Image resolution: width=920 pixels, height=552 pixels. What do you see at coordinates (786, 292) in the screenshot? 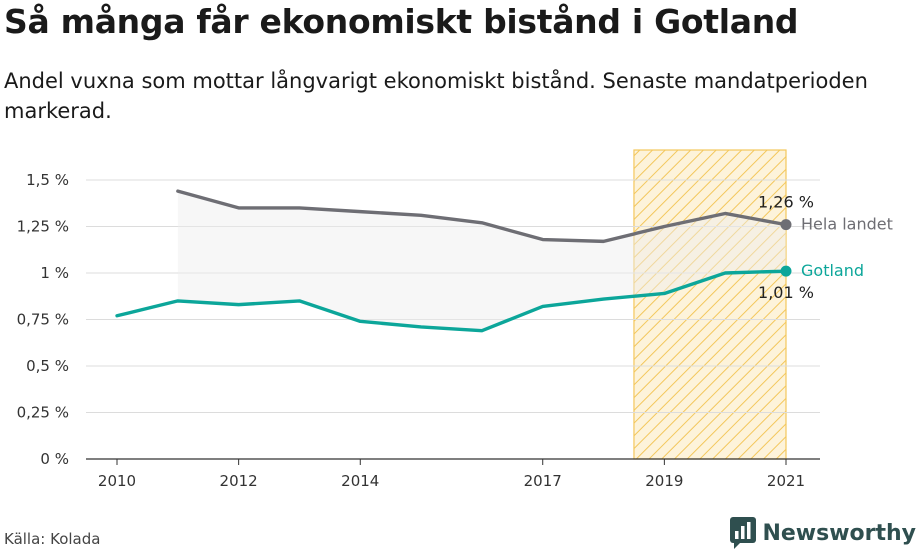
I see `end-value-label: 1,01 %` at bounding box center [786, 292].